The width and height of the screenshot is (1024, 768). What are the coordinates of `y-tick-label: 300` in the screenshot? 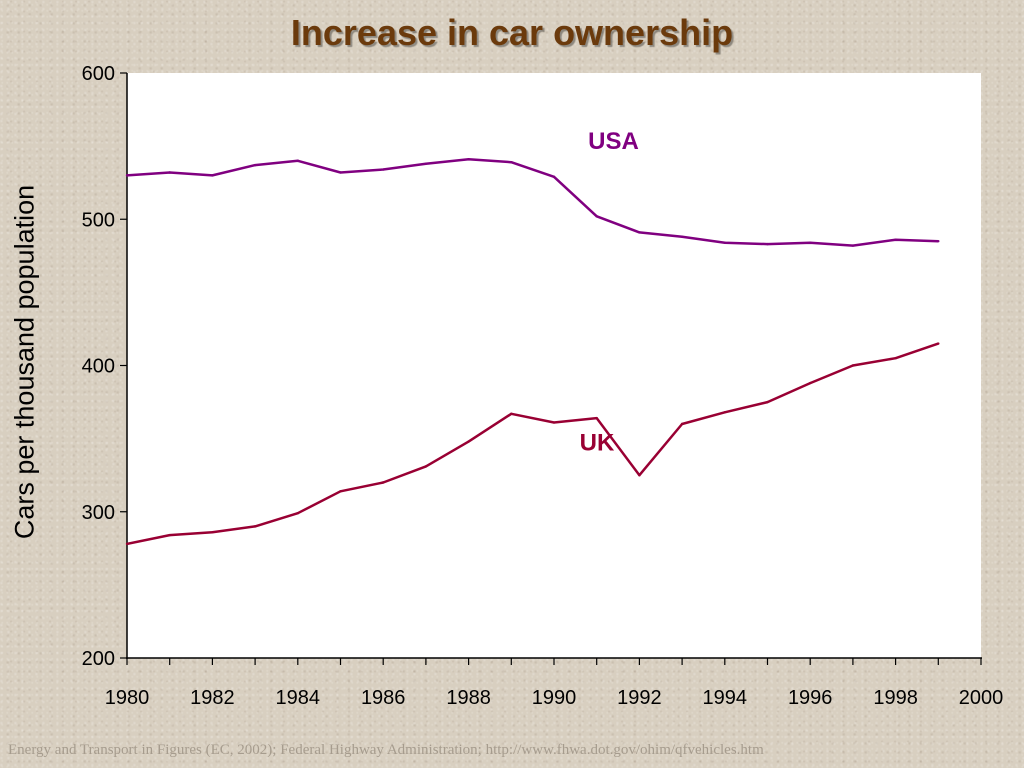 It's located at (98, 513).